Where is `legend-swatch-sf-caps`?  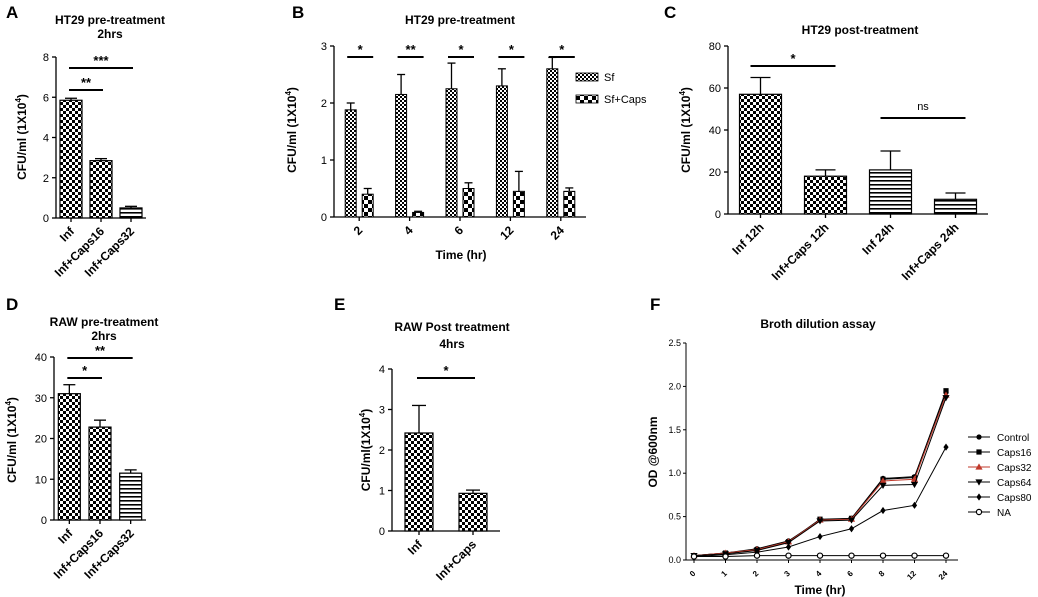
legend-swatch-sf-caps is located at coordinates (587, 99).